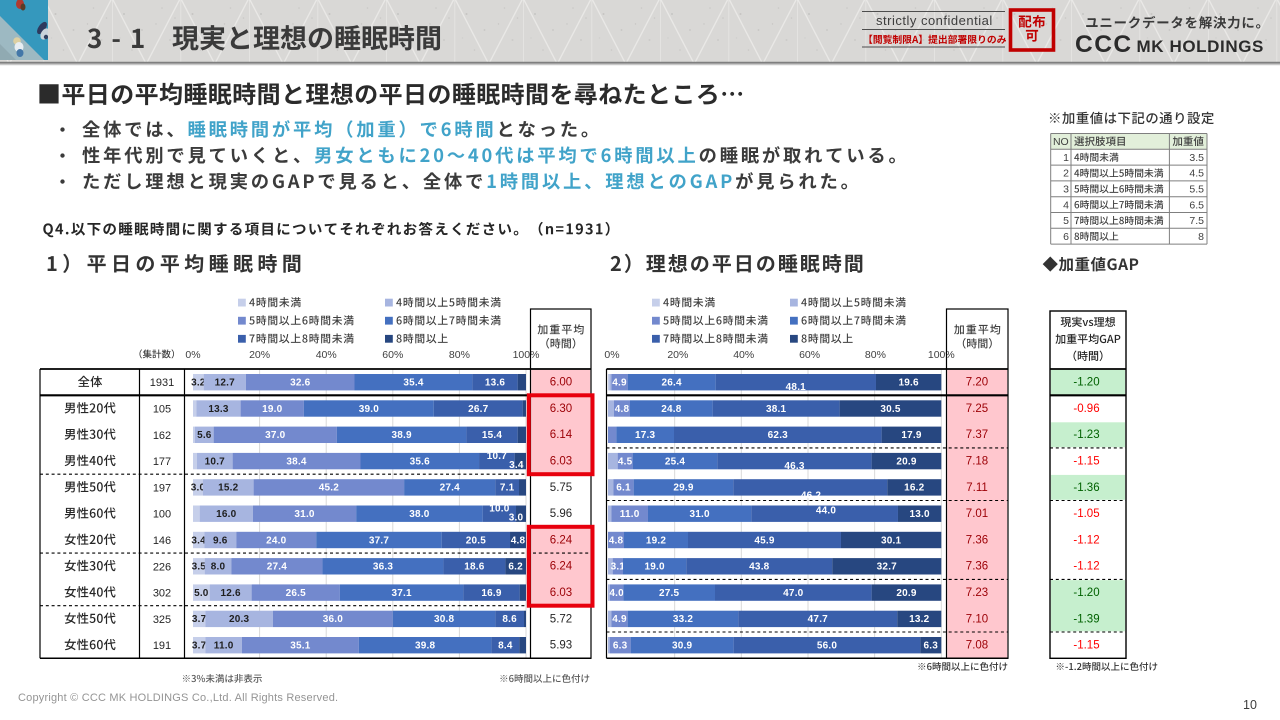 The width and height of the screenshot is (1280, 720). What do you see at coordinates (275, 435) in the screenshot?
I see `svg-text: 37.0` at bounding box center [275, 435].